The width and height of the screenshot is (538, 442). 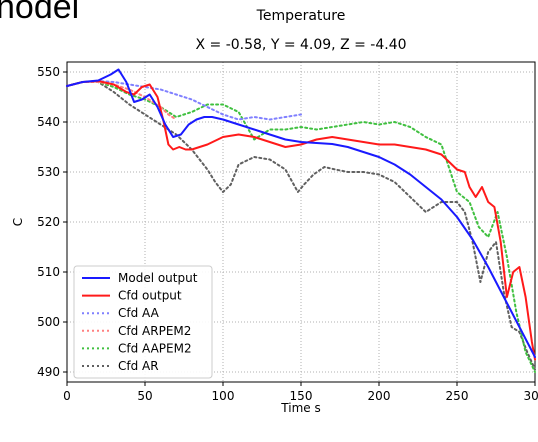 I want to click on legend-label: Model output, so click(x=158, y=278).